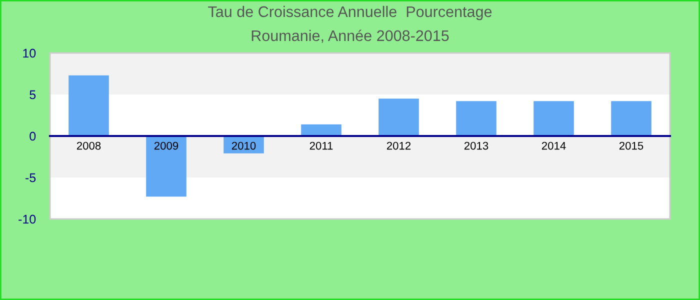 The height and width of the screenshot is (300, 700). I want to click on x-tick-label: 2011, so click(321, 146).